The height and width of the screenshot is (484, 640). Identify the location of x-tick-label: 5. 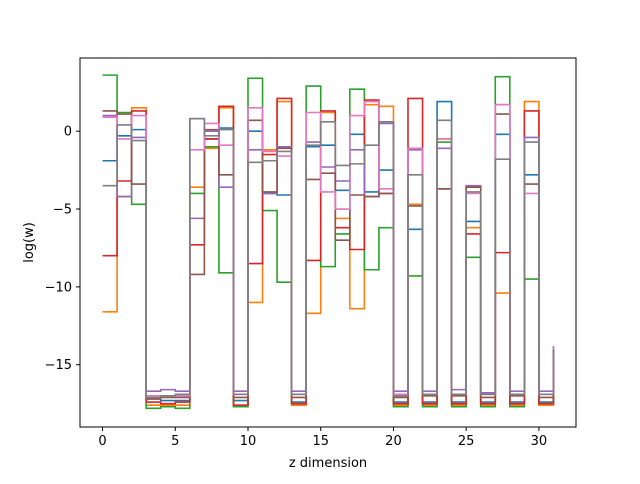
(175, 441).